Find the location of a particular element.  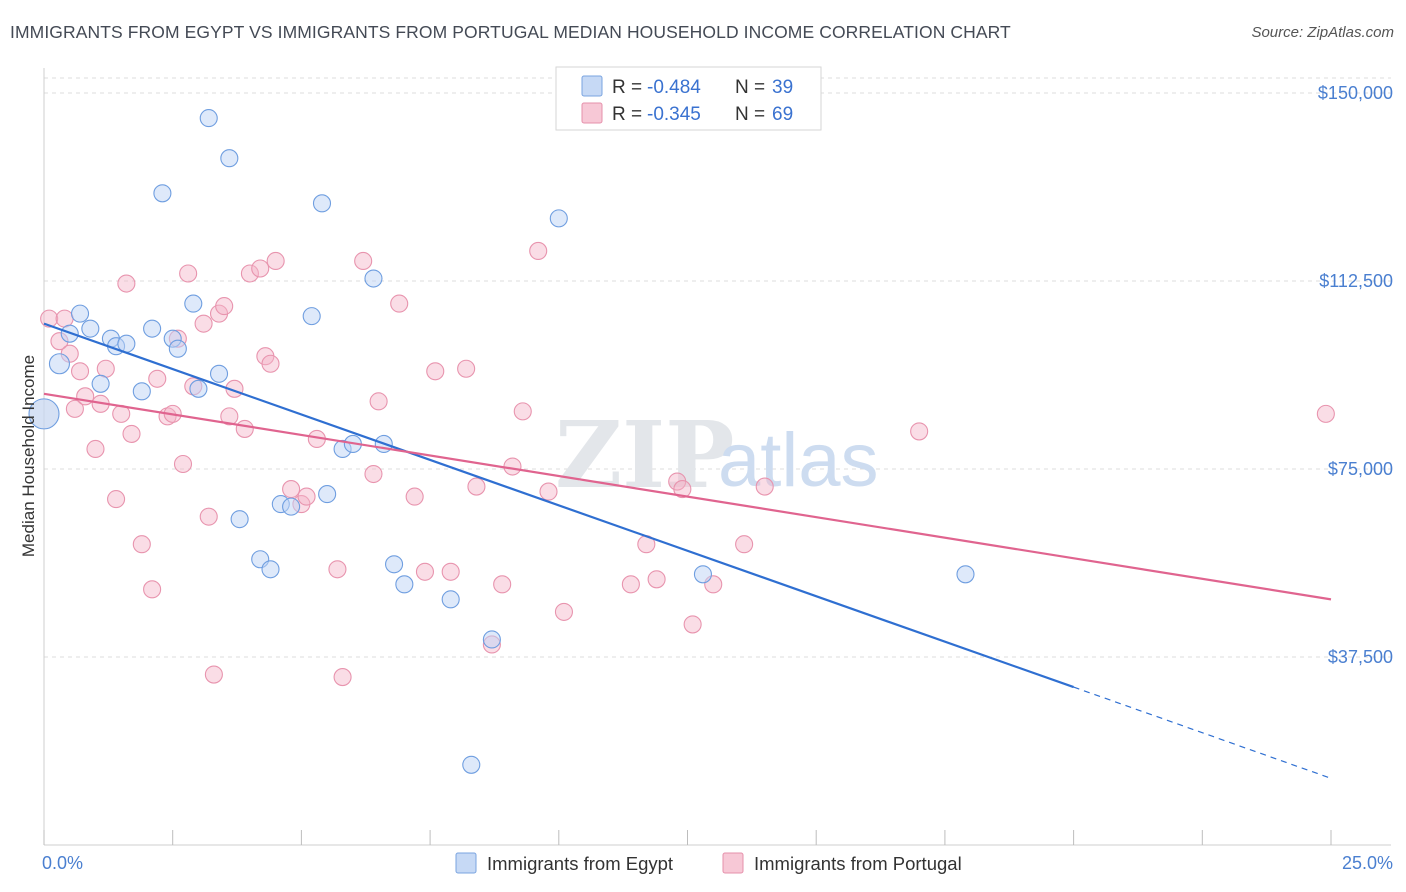

y-tick-labels: $37,500 $75,000 $112,500 $150,000 is located at coordinates (1355, 375).